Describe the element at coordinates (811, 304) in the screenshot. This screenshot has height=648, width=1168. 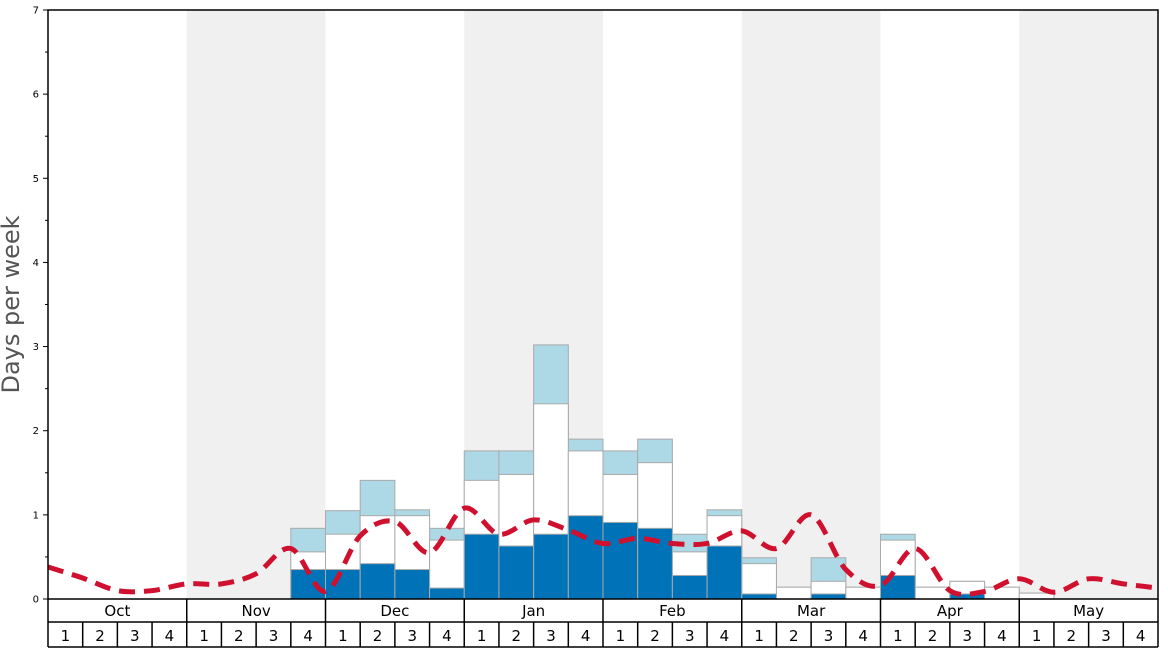
I see `month-shade-mar` at that location.